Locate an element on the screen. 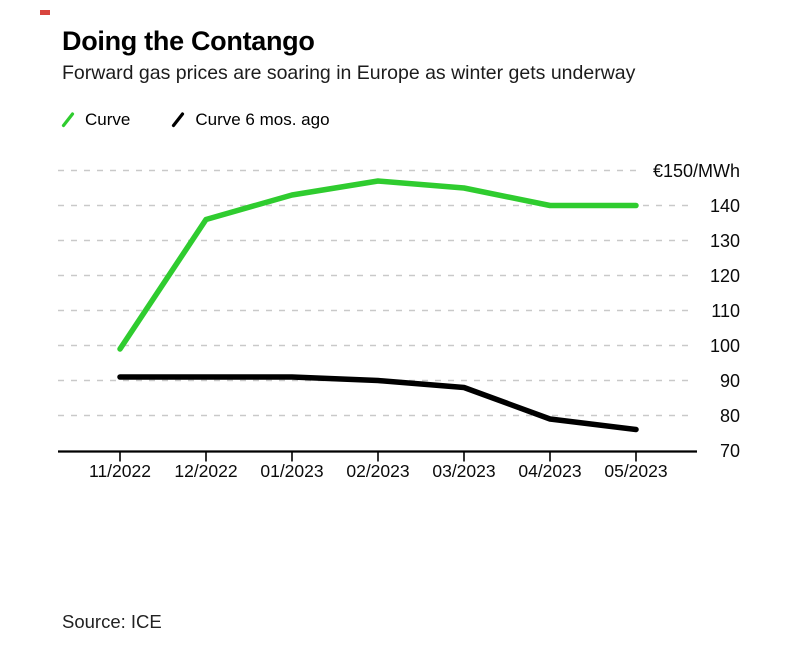 The height and width of the screenshot is (660, 800). legend-label-curve-6-mos-ago: Curve 6 mos. ago is located at coordinates (262, 119).